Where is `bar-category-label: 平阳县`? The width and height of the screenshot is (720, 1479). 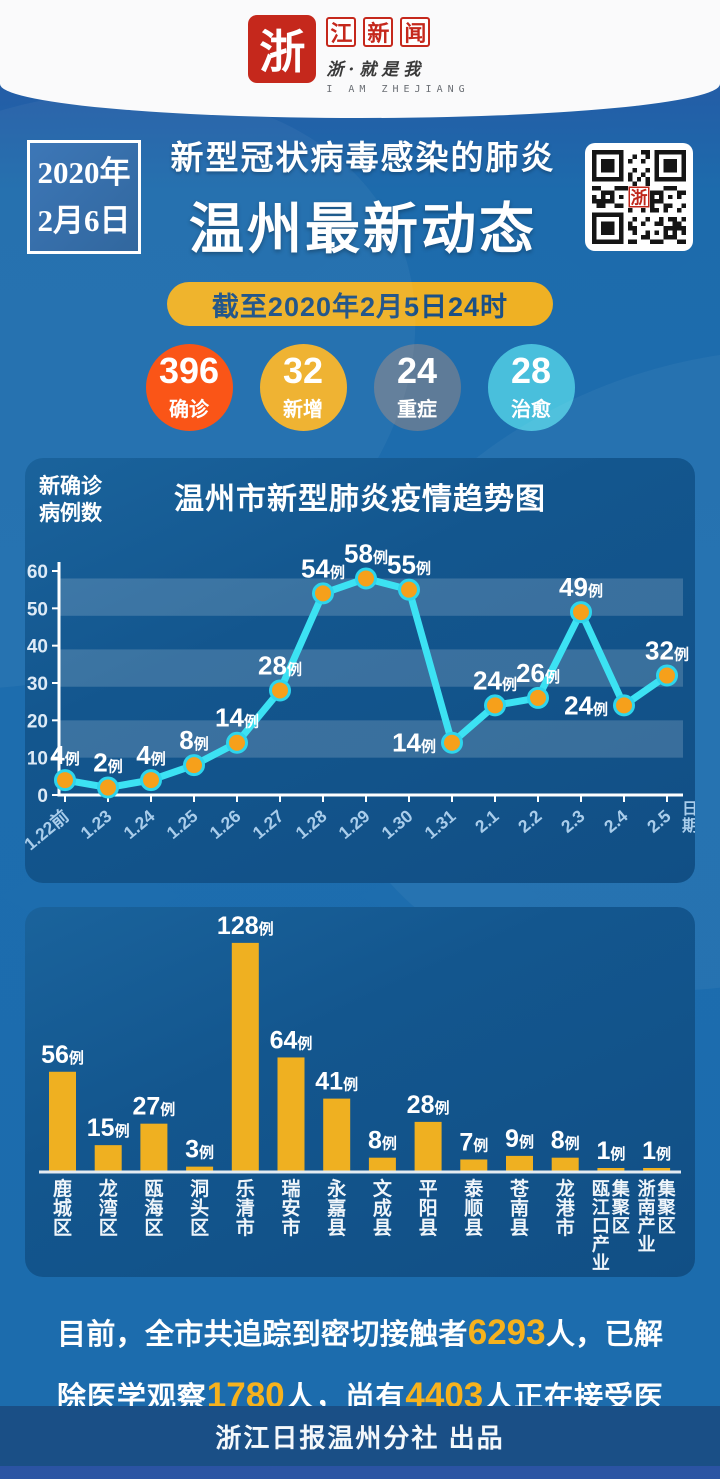 bar-category-label: 平阳县 is located at coordinates (428, 1209).